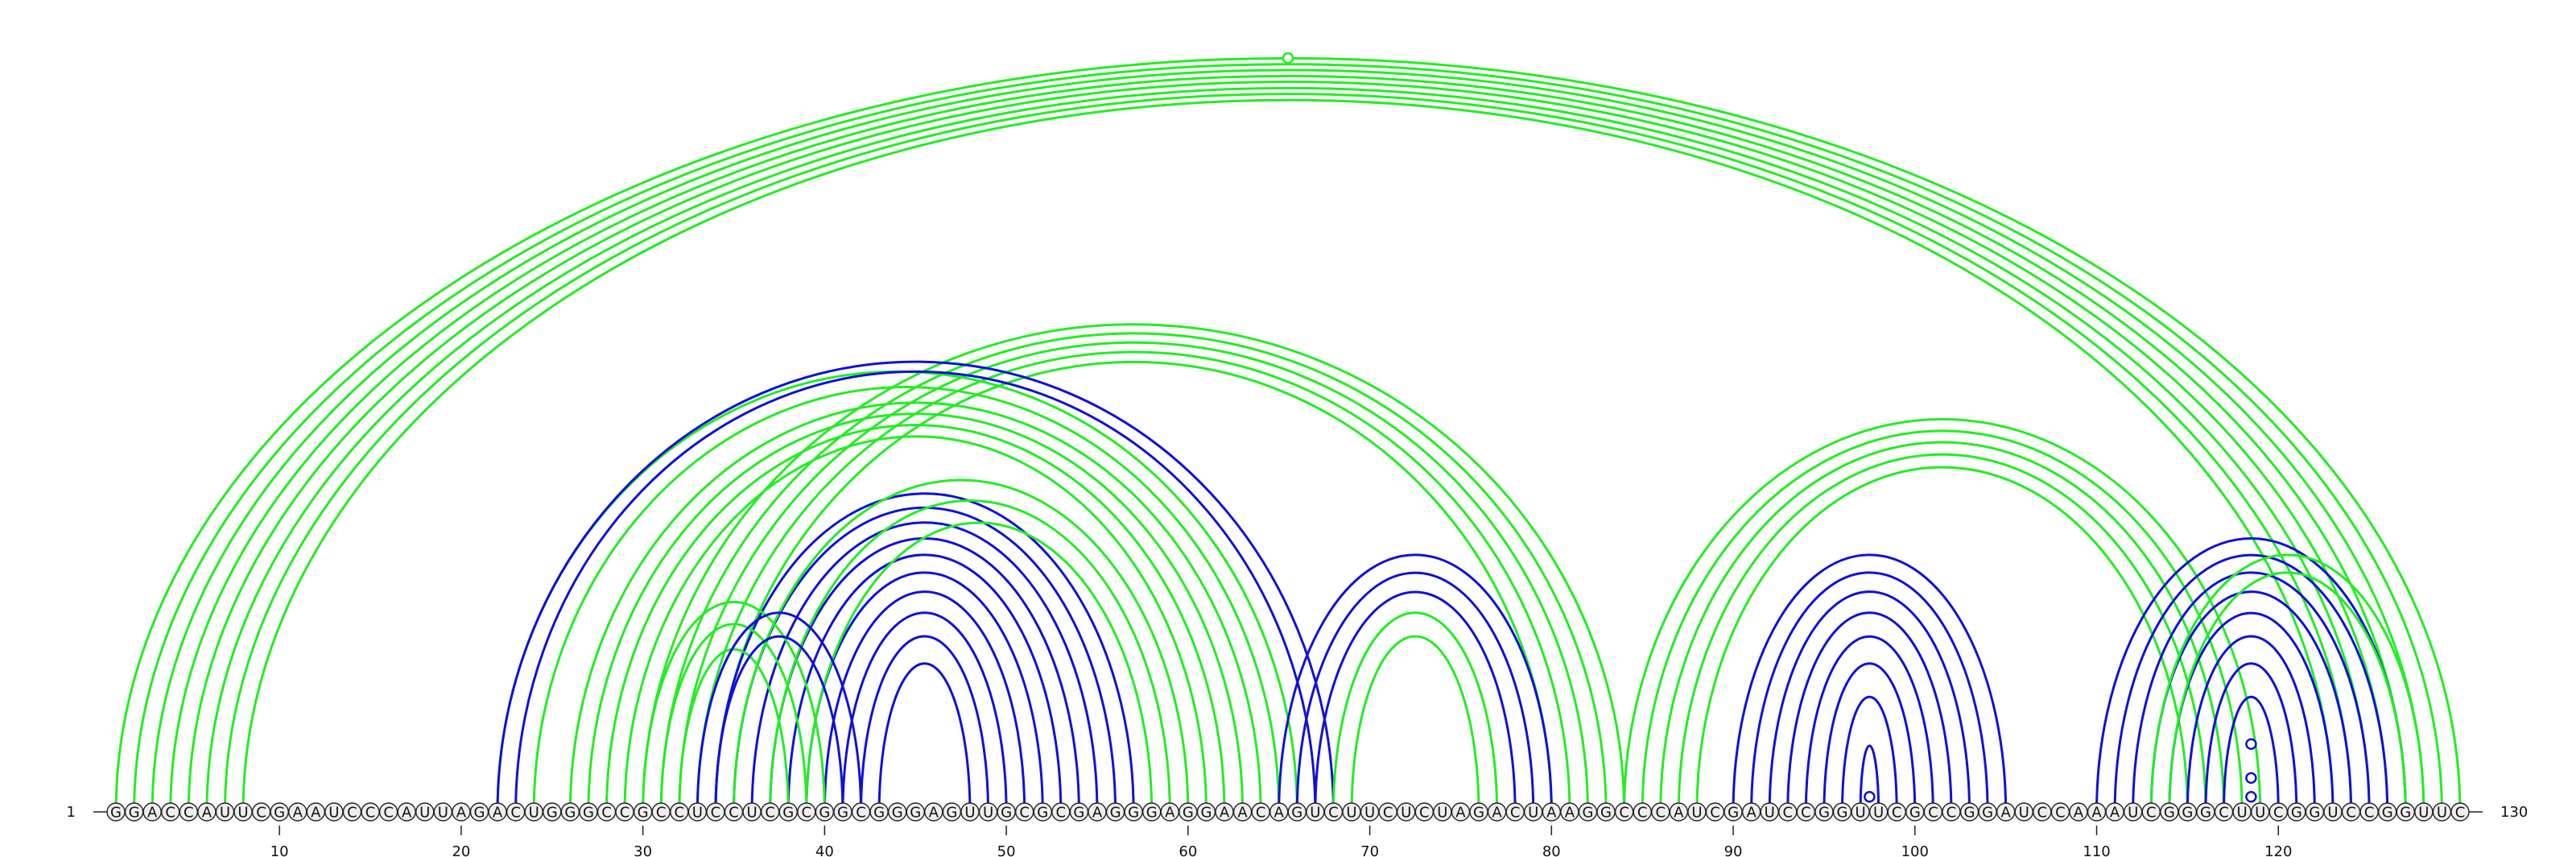 This screenshot has width=2576, height=857. Describe the element at coordinates (1733, 850) in the screenshot. I see `tick-label: 90` at that location.